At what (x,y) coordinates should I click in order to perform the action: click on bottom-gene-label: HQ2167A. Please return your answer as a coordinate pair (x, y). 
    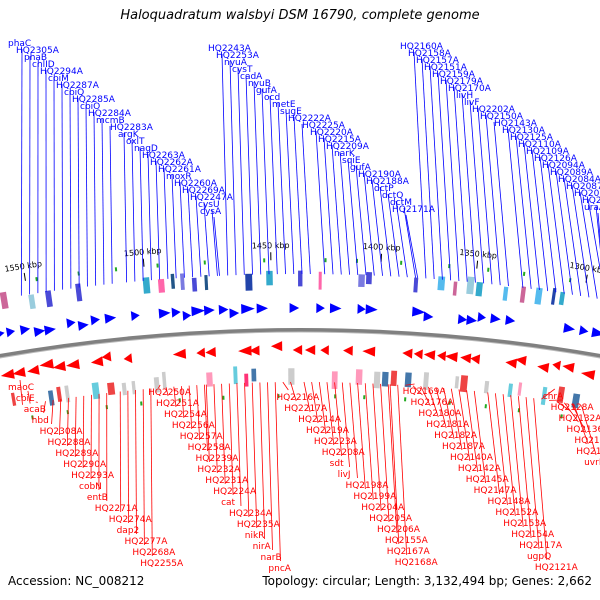
    Looking at the image, I should click on (409, 552).